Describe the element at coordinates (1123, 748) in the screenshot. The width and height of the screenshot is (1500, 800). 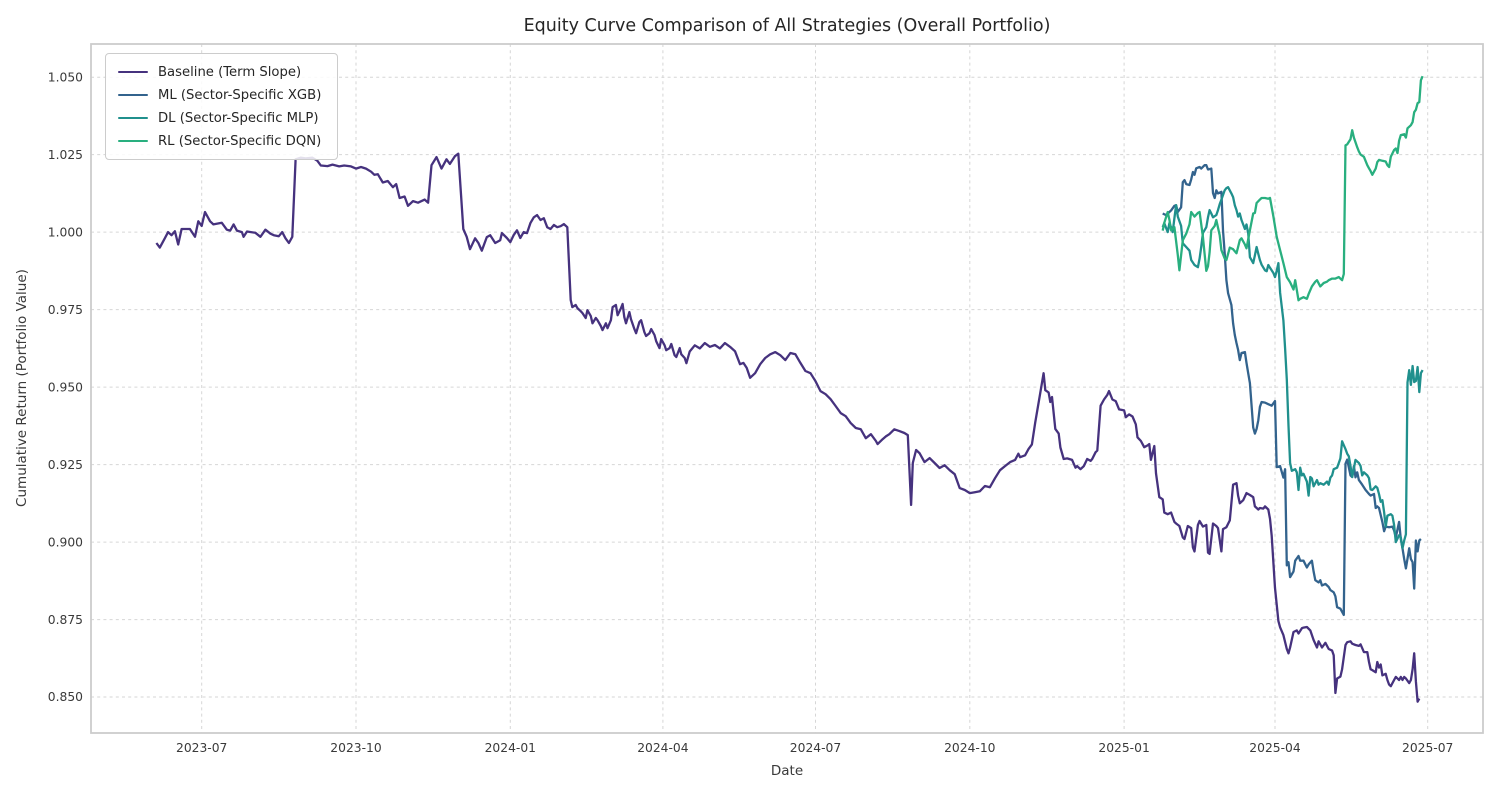
I see `x-tick-label: 2025-01` at that location.